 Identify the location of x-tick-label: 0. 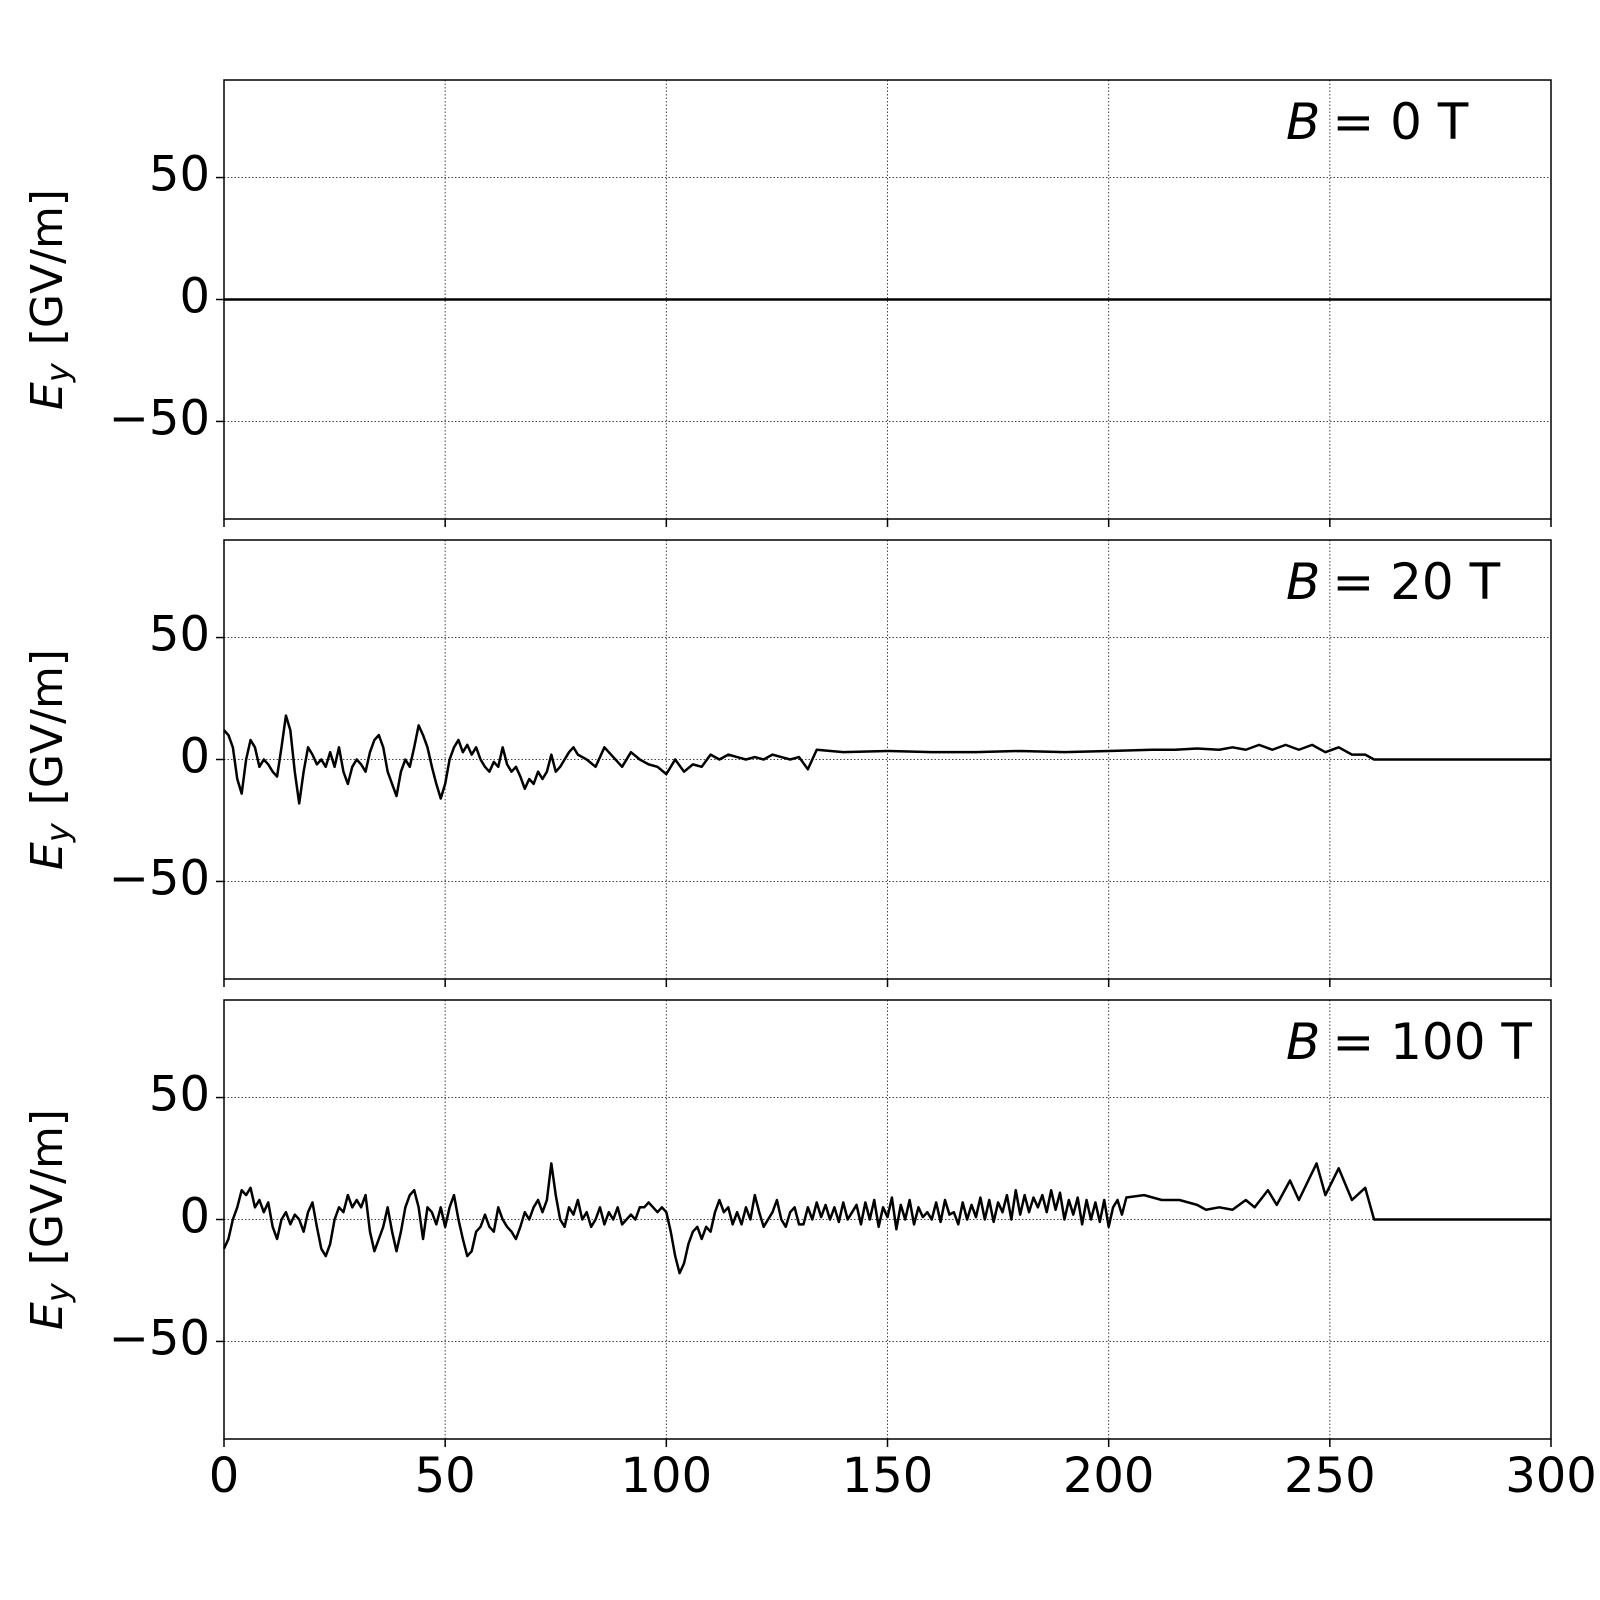
(224, 1476).